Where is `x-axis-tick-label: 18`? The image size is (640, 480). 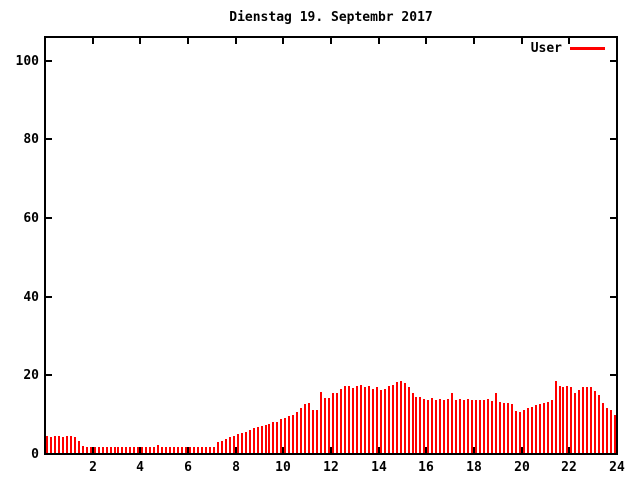 x-axis-tick-label: 18 is located at coordinates (474, 467).